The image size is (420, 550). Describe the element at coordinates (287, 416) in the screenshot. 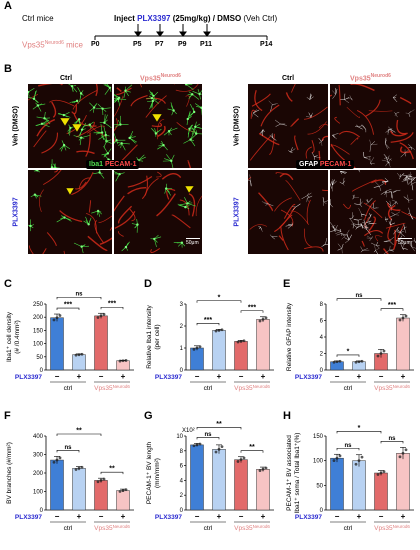

I see `panel-h-label: H` at that location.